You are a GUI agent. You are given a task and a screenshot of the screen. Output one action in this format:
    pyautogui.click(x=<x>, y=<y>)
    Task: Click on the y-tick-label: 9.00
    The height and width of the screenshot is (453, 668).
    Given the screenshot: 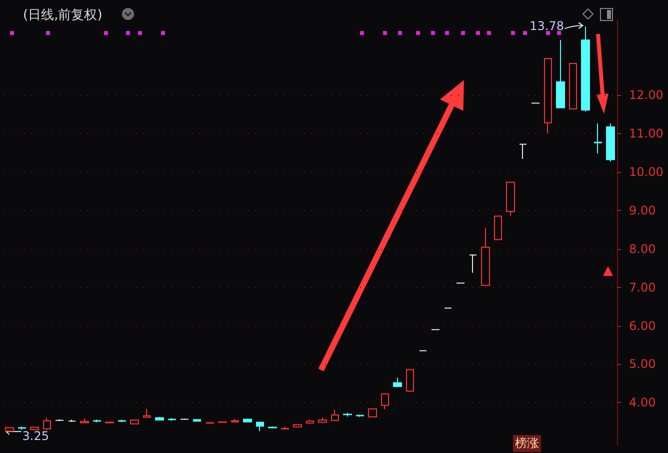 What is the action you would take?
    pyautogui.click(x=642, y=210)
    